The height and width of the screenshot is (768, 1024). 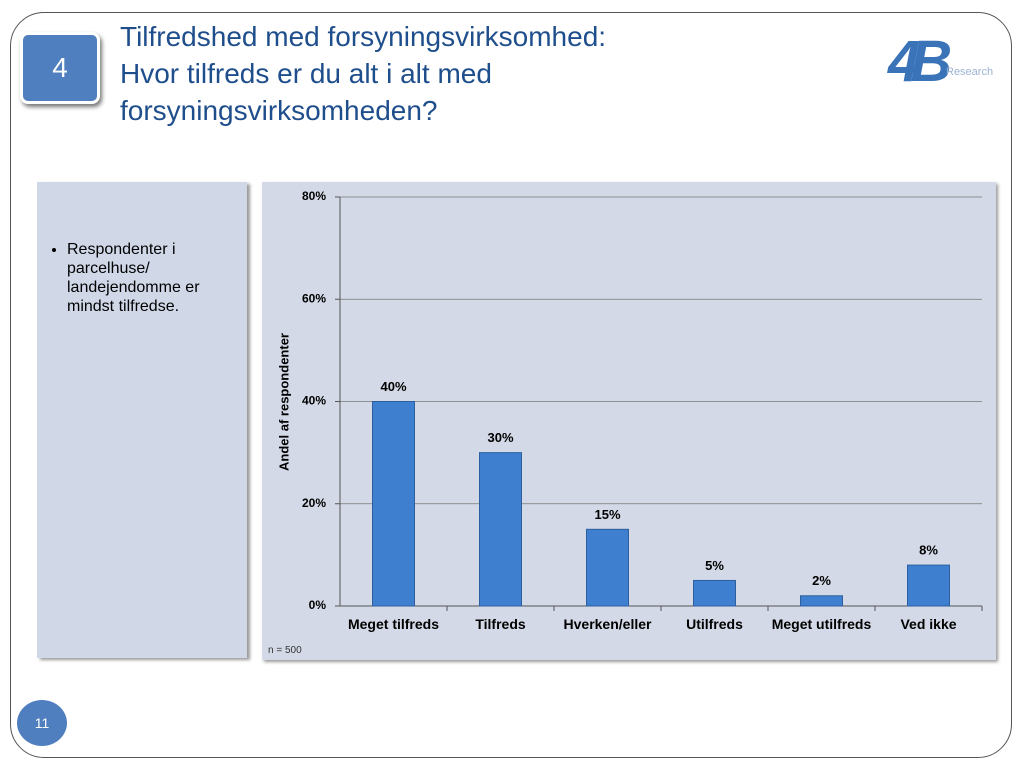 I want to click on y-tick-label: 40%, so click(x=314, y=401).